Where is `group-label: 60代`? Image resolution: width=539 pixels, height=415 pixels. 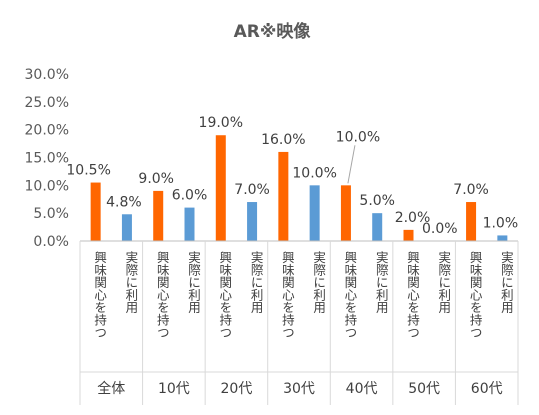 group-label: 60代 is located at coordinates (487, 389).